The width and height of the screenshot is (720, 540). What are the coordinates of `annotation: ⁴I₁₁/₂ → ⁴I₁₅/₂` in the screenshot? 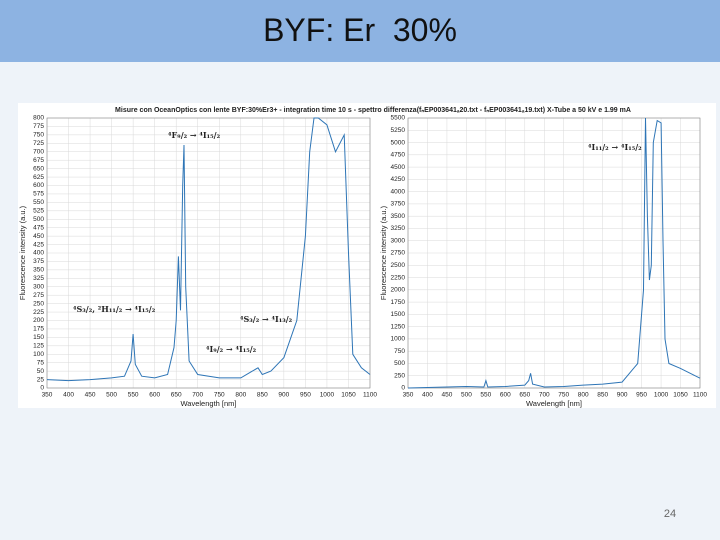 It's located at (615, 147).